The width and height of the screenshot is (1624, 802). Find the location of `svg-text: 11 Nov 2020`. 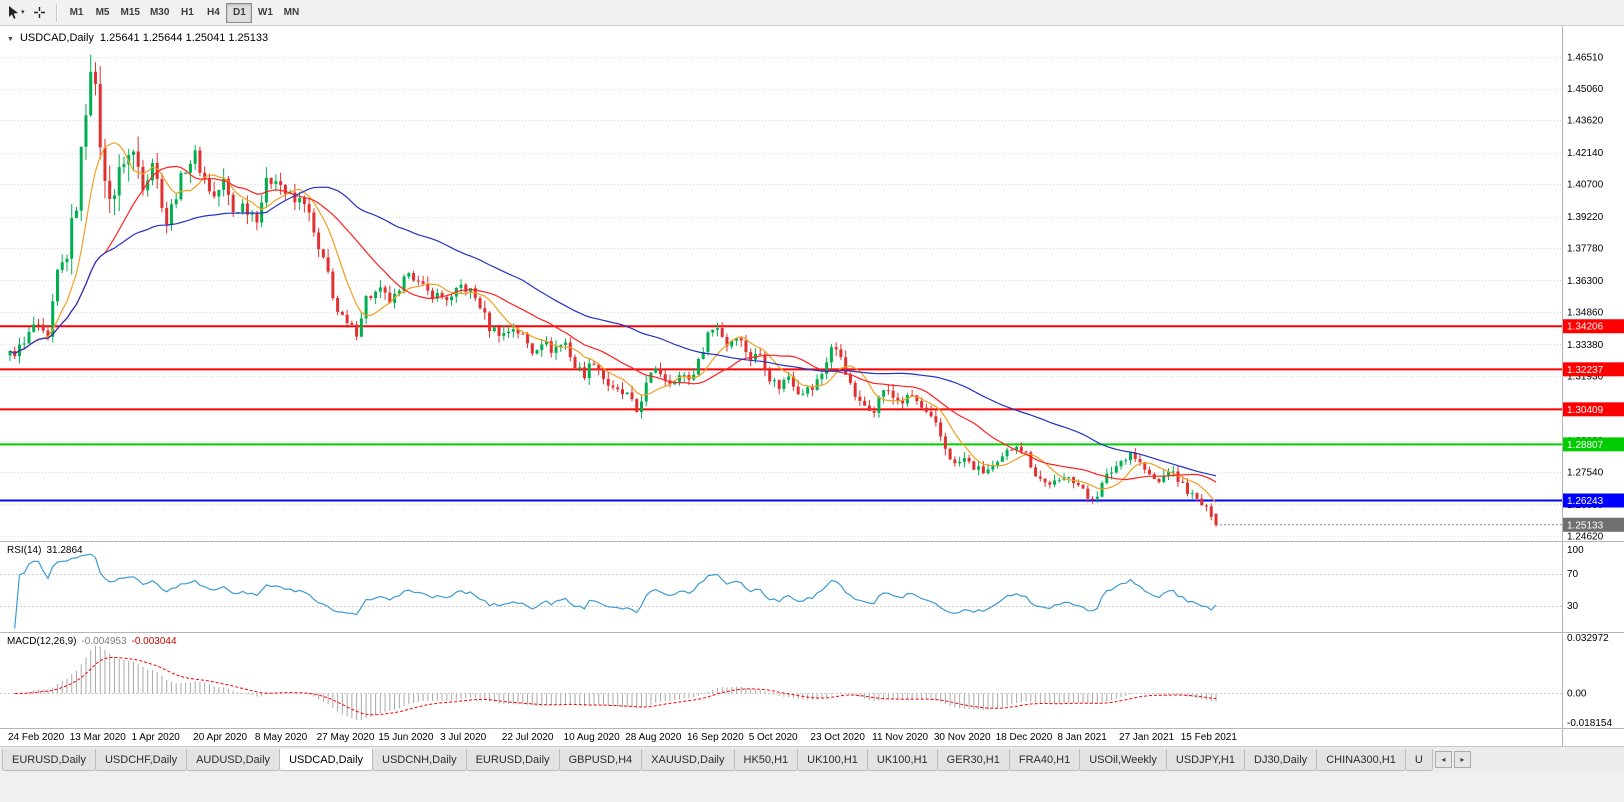

svg-text: 11 Nov 2020 is located at coordinates (900, 737).